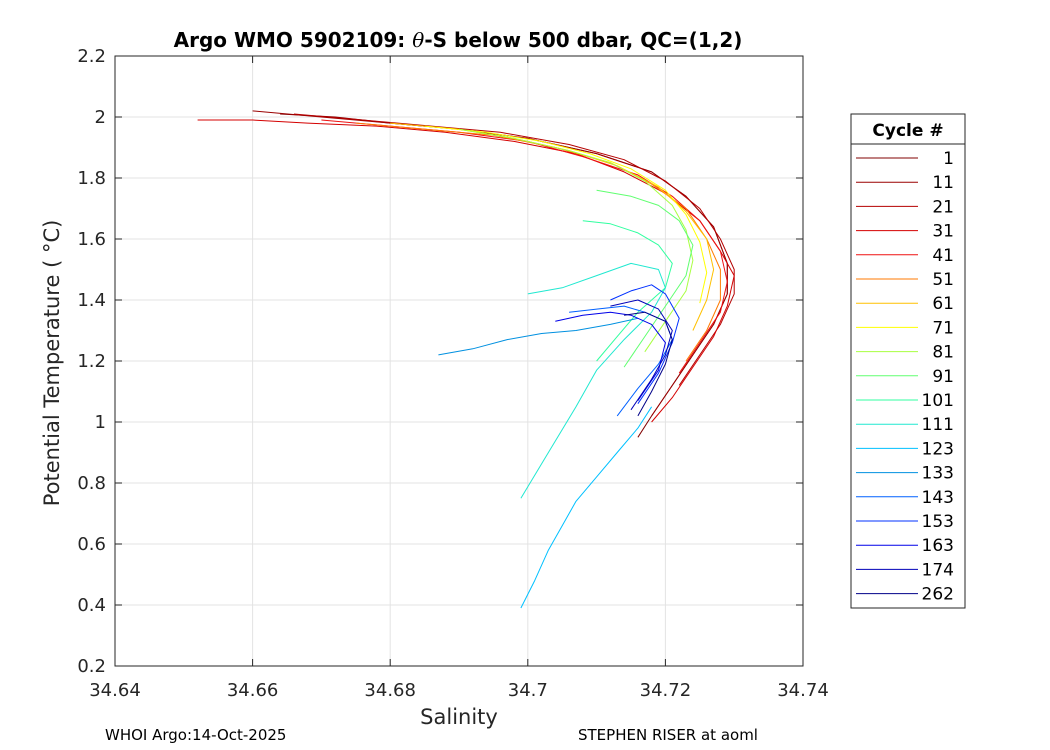 The image size is (1050, 750). I want to click on x-tick-label: 34.68, so click(390, 690).